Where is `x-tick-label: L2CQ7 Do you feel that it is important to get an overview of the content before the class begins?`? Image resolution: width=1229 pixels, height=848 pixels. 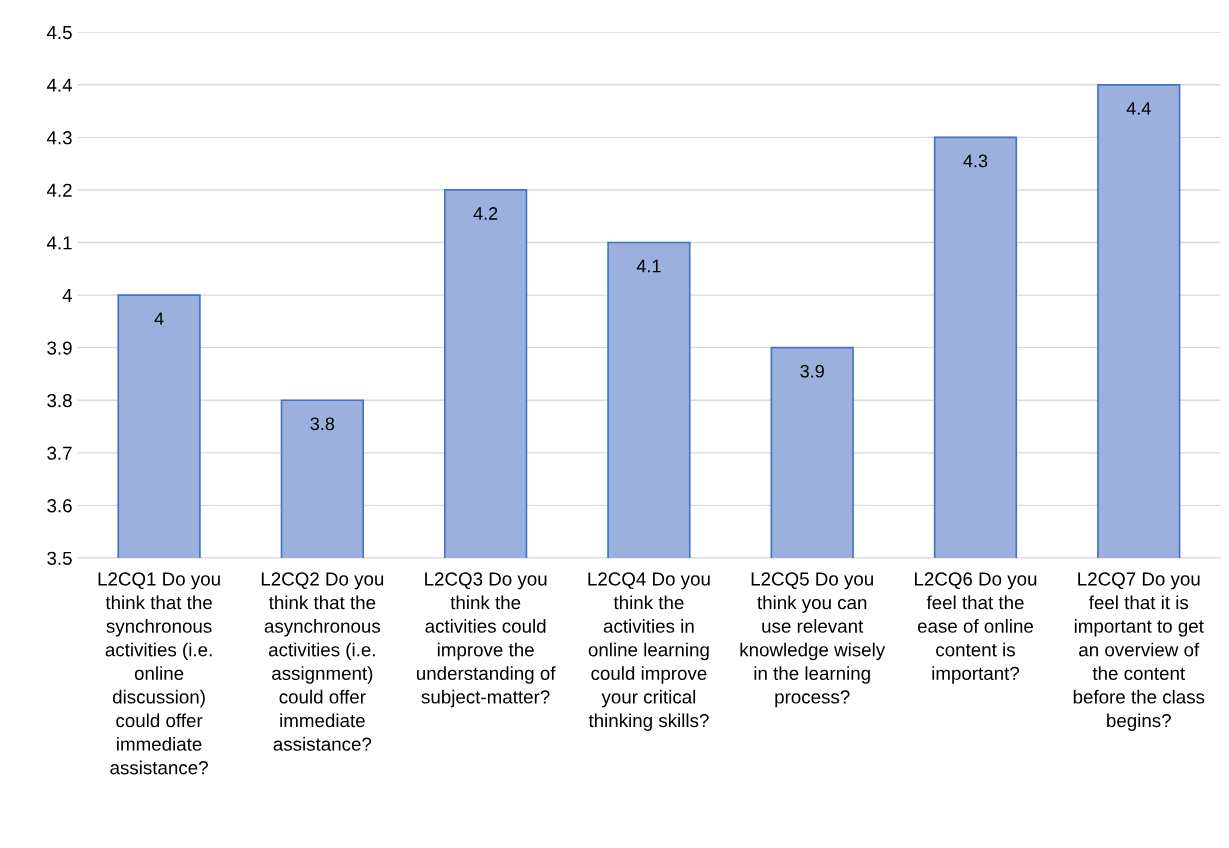 x-tick-label: L2CQ7 Do you feel that it is important to get an overview of the content before the class begins? is located at coordinates (1139, 651).